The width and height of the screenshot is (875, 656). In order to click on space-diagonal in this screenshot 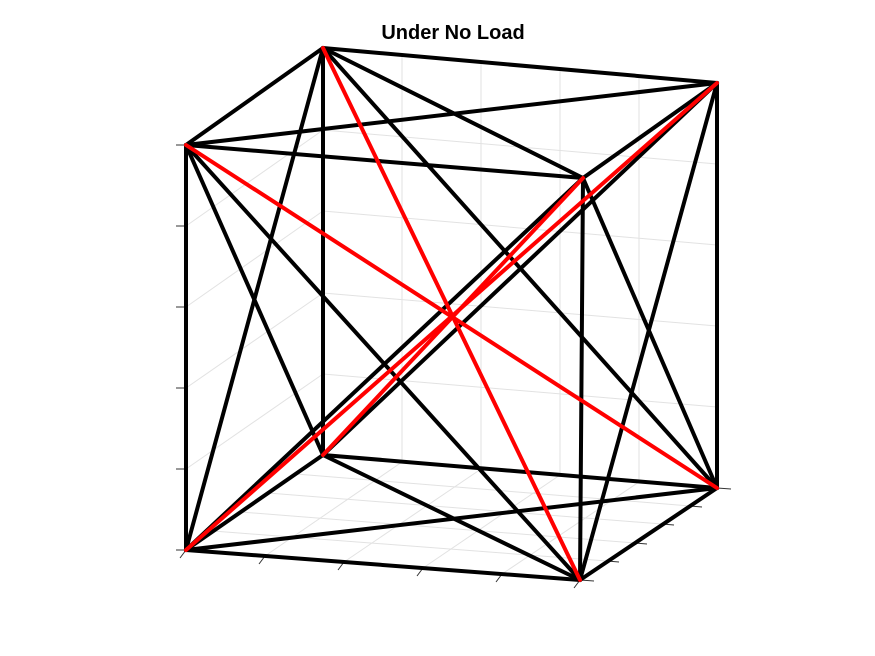, I will do `click(453, 316)`.